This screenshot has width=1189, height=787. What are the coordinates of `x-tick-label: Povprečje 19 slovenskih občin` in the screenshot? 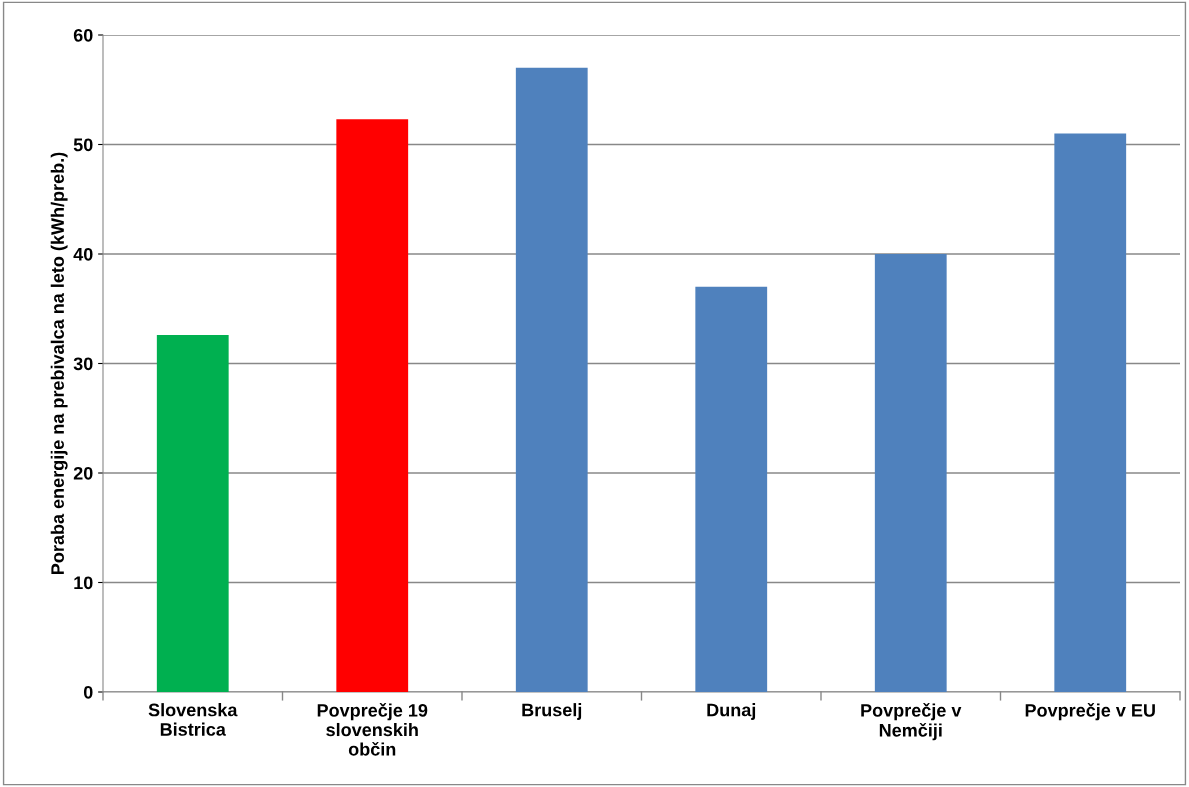 It's located at (372, 729).